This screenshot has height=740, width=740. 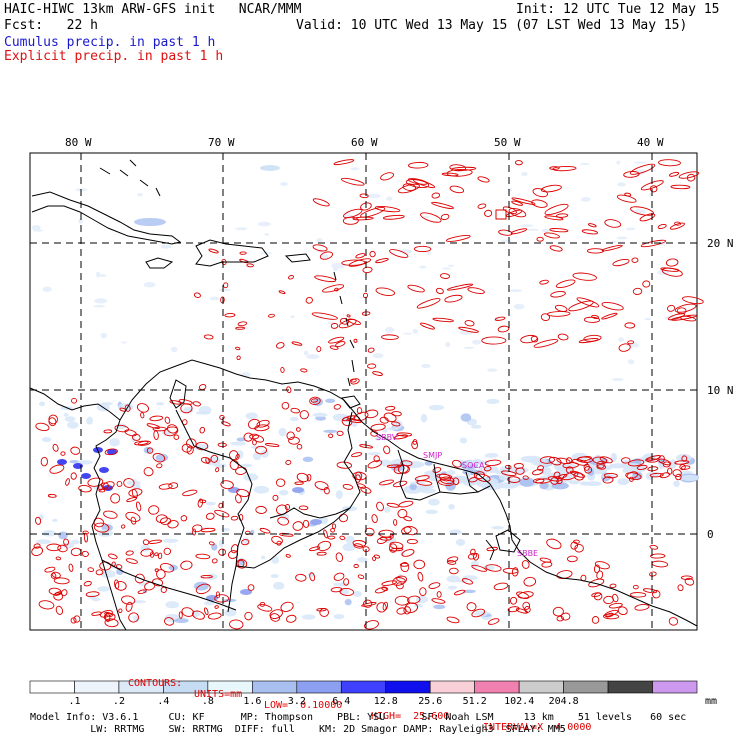 What do you see at coordinates (159, 263) in the screenshot?
I see `coastline-jamaica` at bounding box center [159, 263].